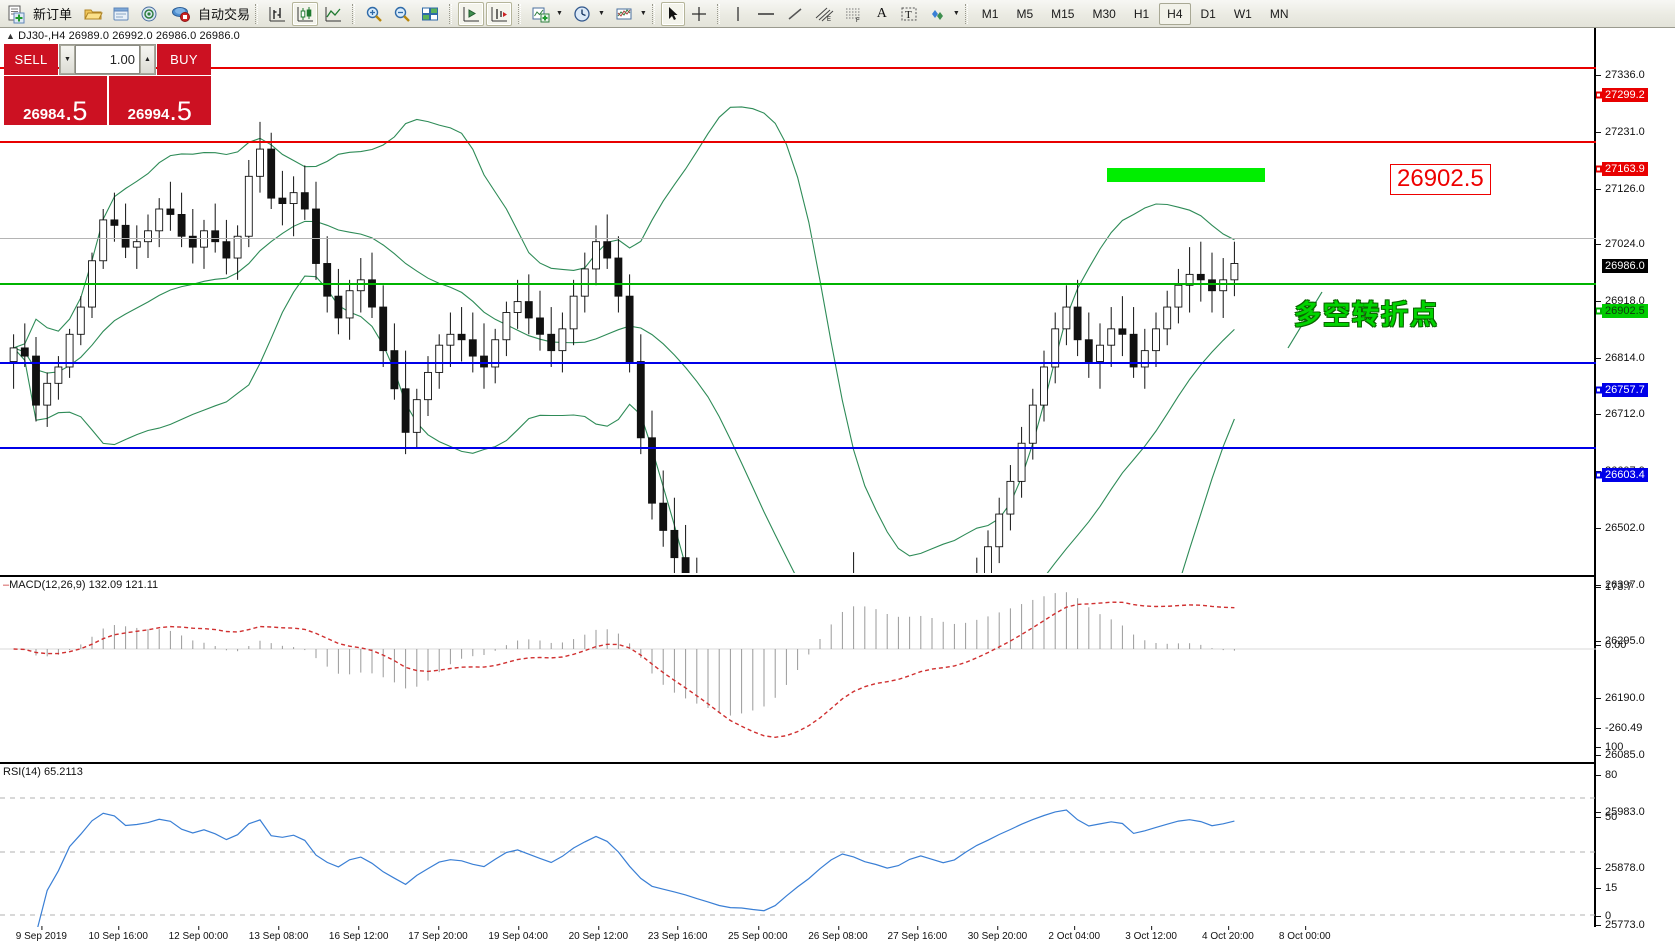 The width and height of the screenshot is (1675, 949). Describe the element at coordinates (118, 934) in the screenshot. I see `time-axis-tick: 10 Sep 16:00` at that location.